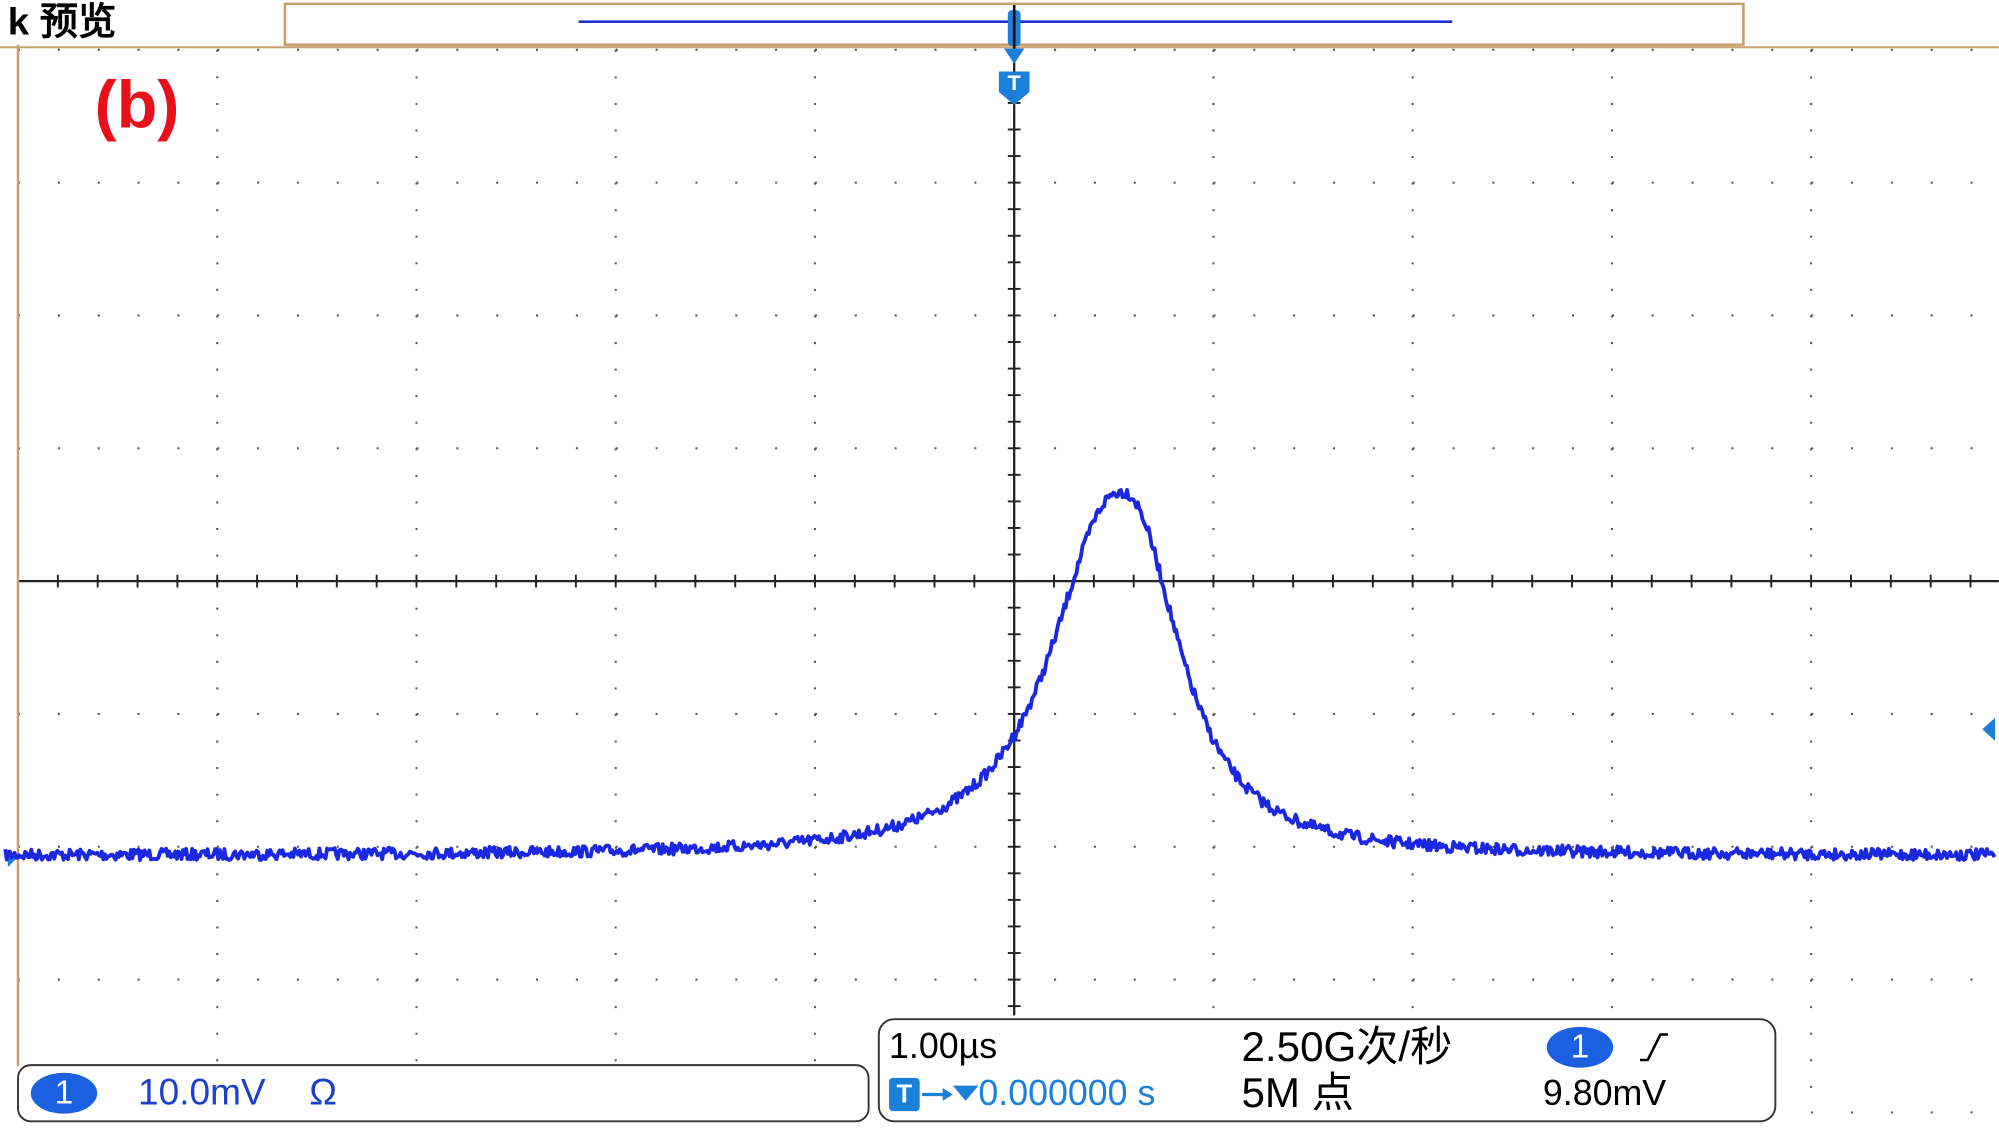  I want to click on channel-badge: 1, so click(64, 1092).